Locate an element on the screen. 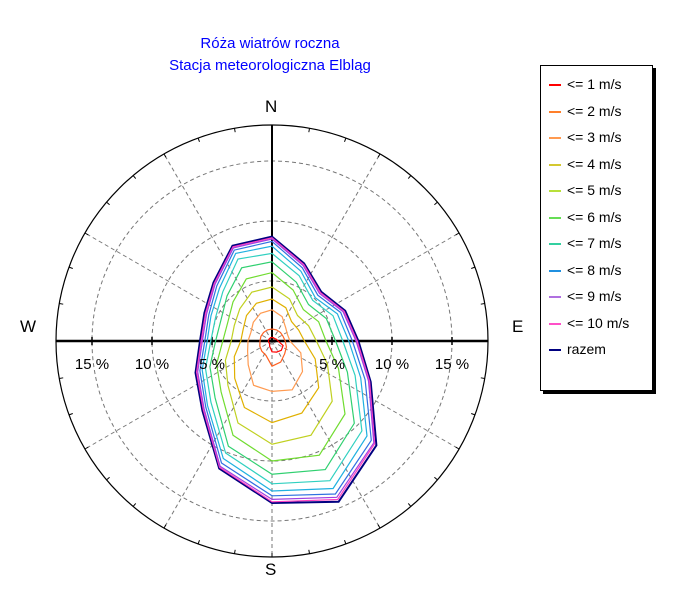 This screenshot has height=594, width=686. series-layer is located at coordinates (286, 370).